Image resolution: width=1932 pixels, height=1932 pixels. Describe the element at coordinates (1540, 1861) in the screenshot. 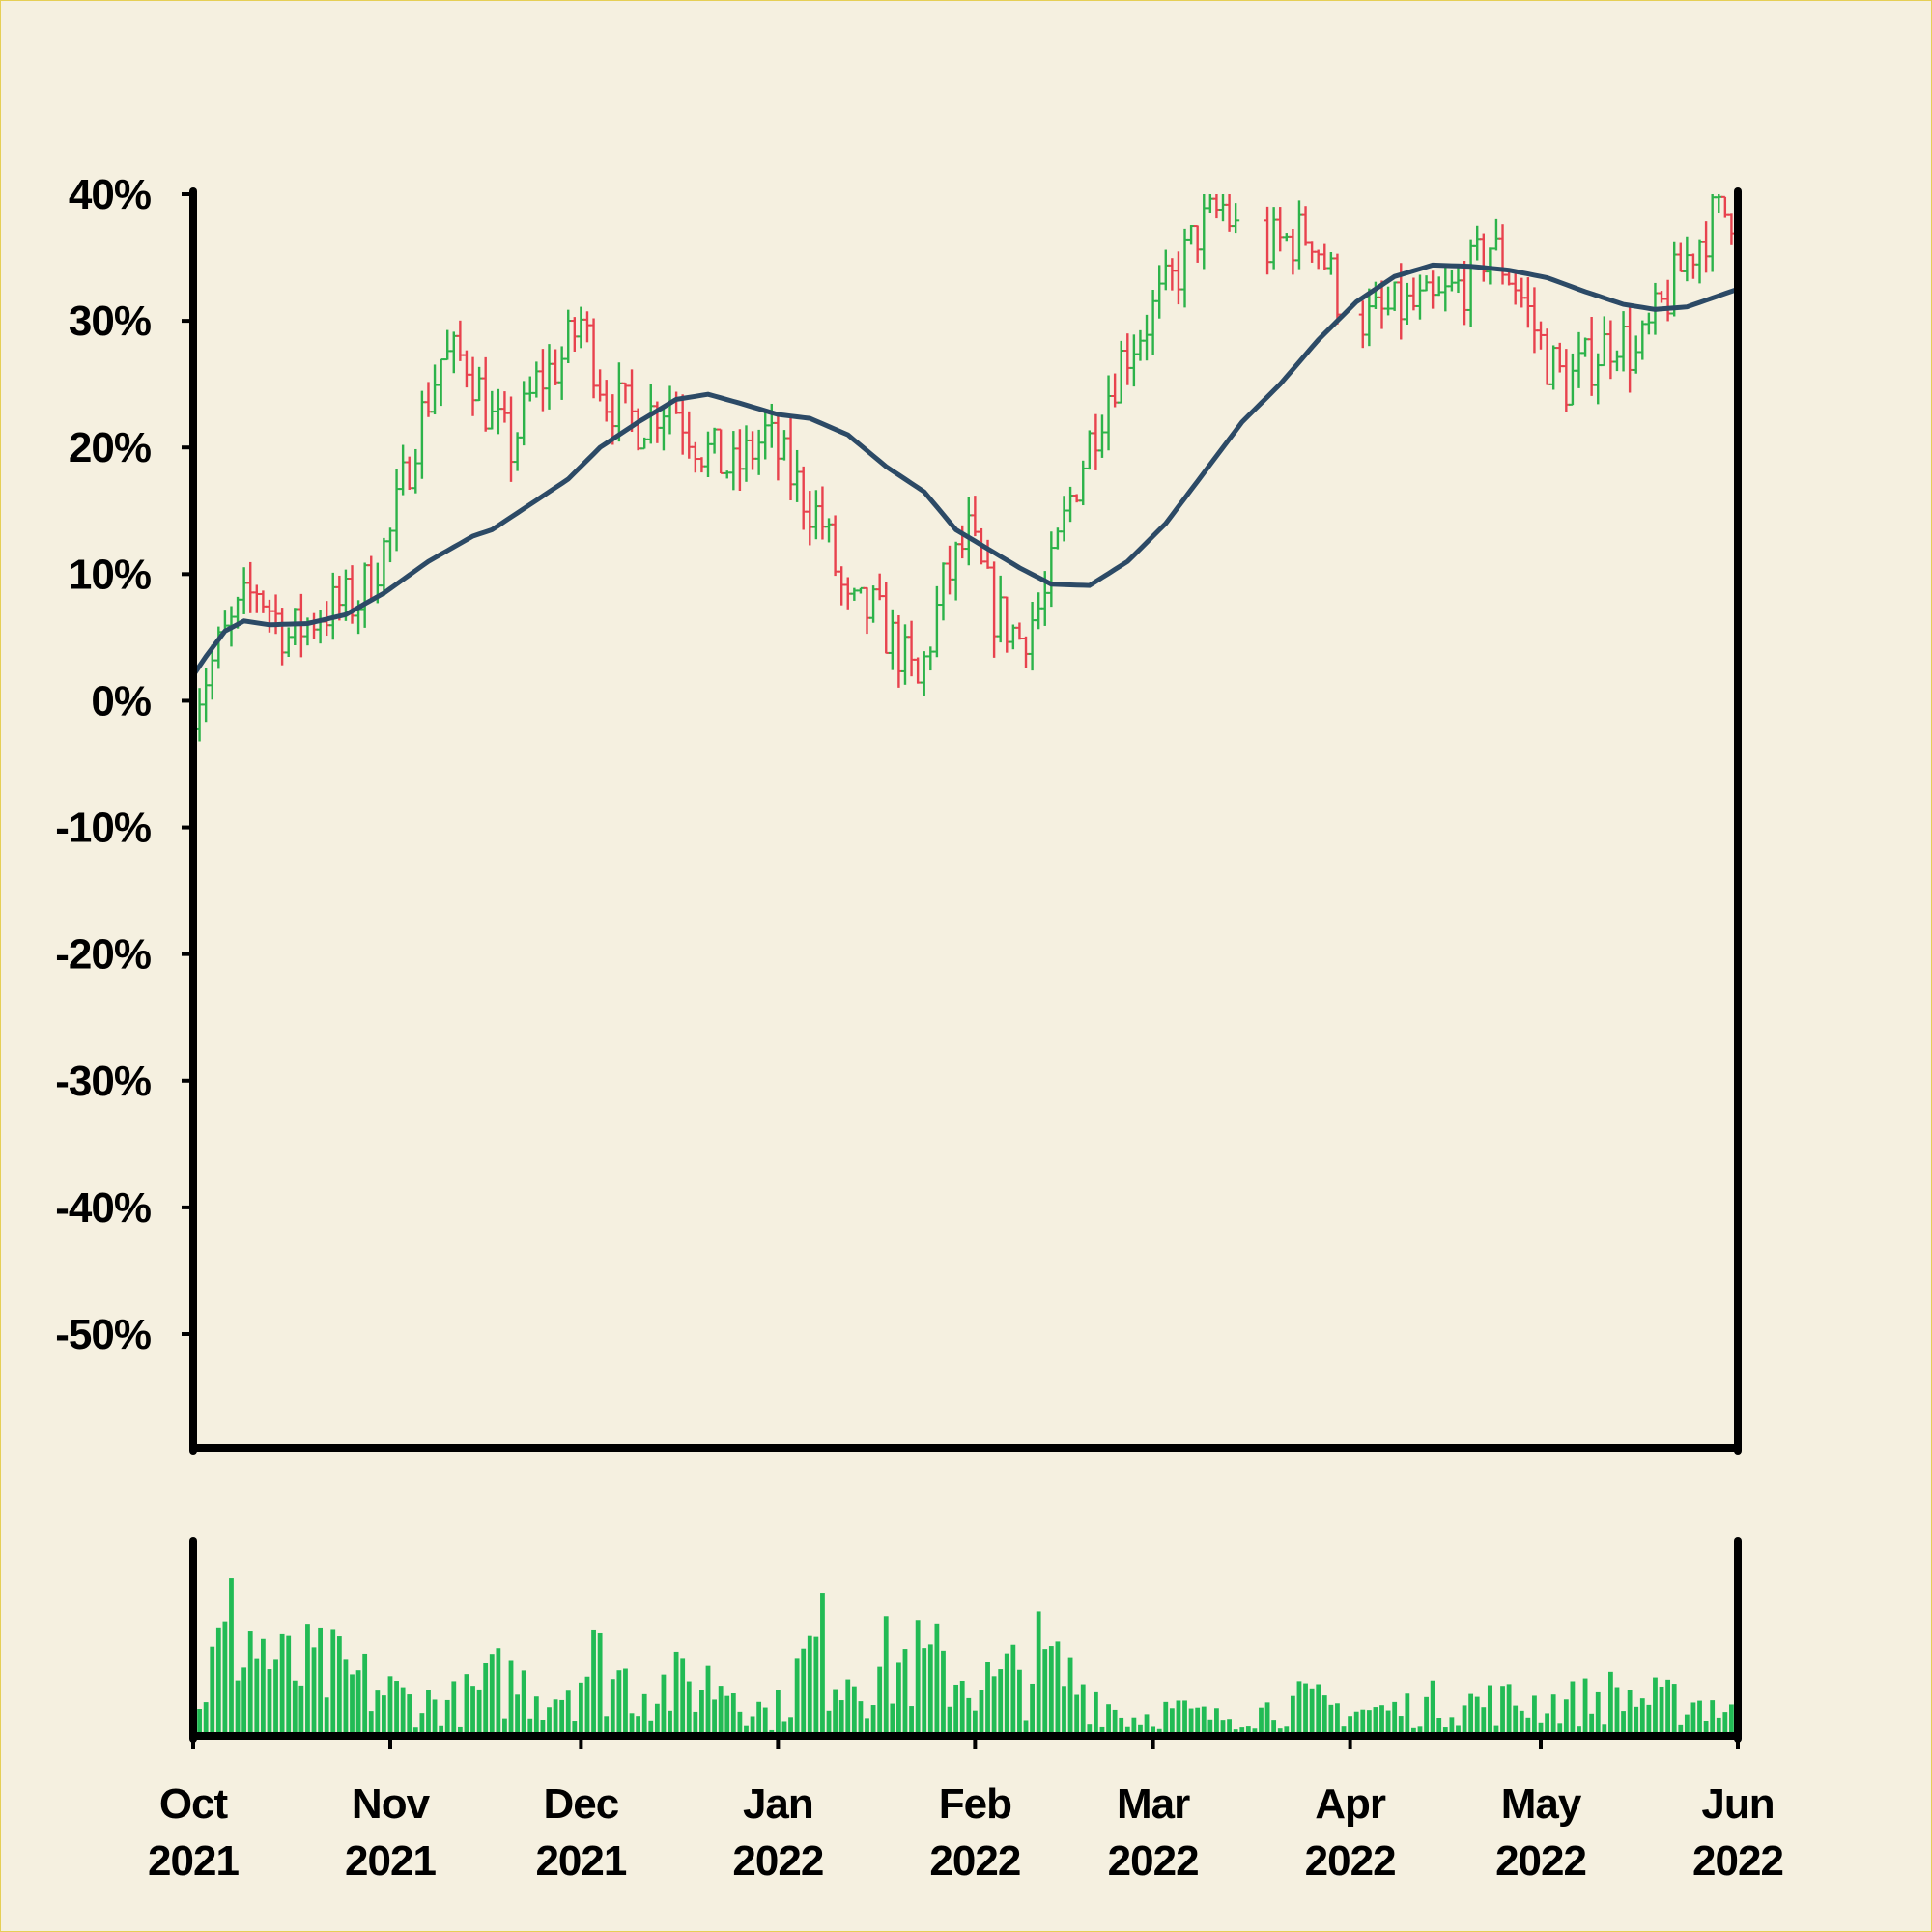

I see `x-tick-year: 2022` at that location.